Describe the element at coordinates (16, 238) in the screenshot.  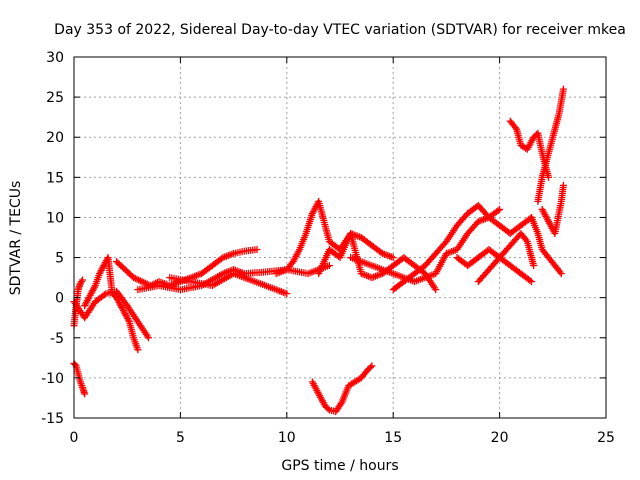
I see `y-axis-label: SDTVAR / TECUs` at that location.